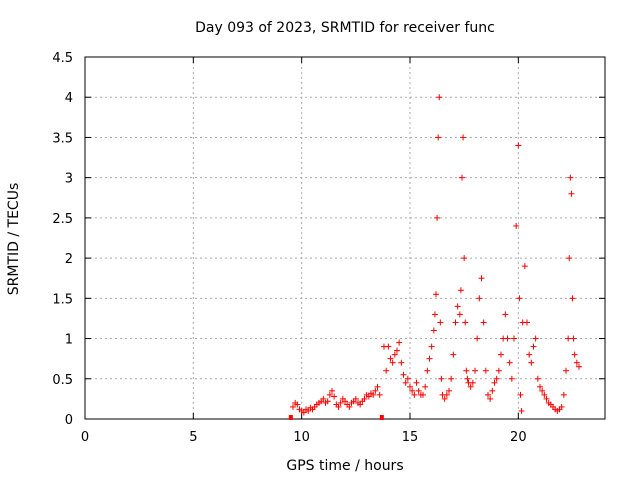  Describe the element at coordinates (69, 340) in the screenshot. I see `y-tick-label: 1` at that location.